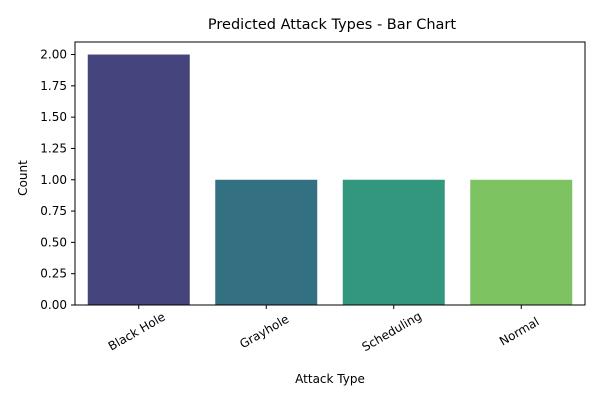  Describe the element at coordinates (53, 242) in the screenshot. I see `y-tick-label: 0.50` at that location.